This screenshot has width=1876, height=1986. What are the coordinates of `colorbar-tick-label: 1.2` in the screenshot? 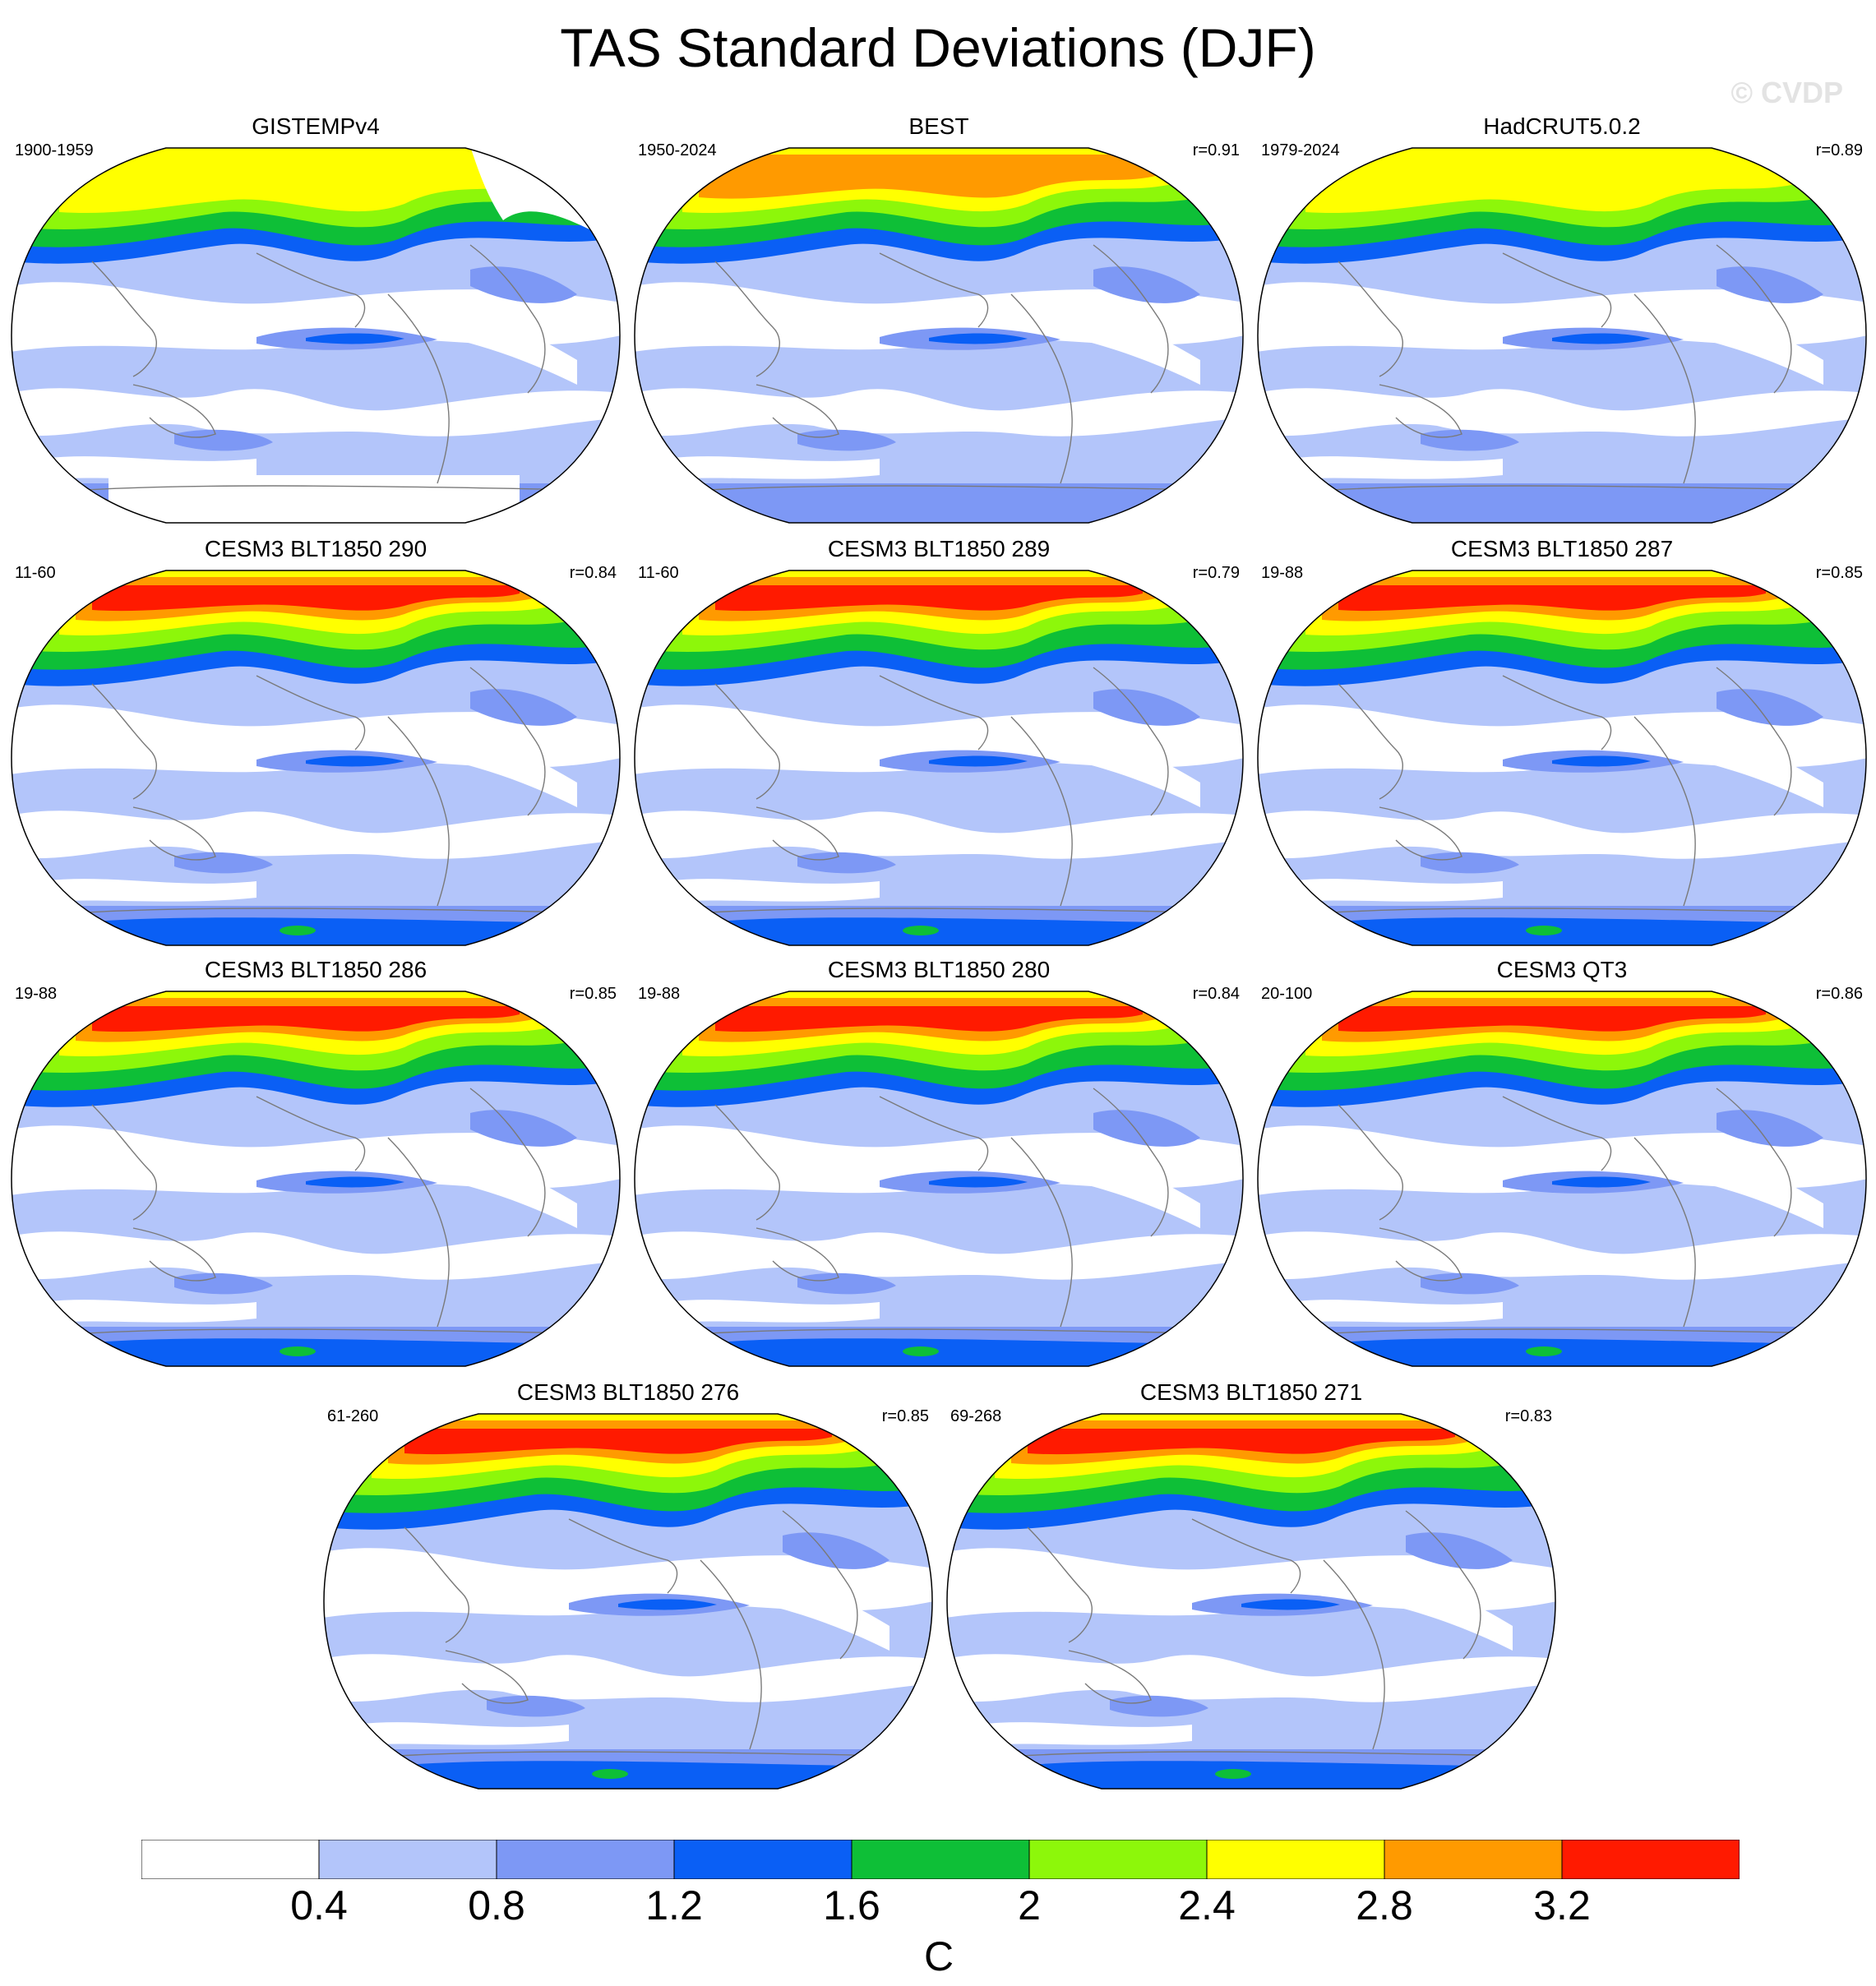 It's located at (674, 1905).